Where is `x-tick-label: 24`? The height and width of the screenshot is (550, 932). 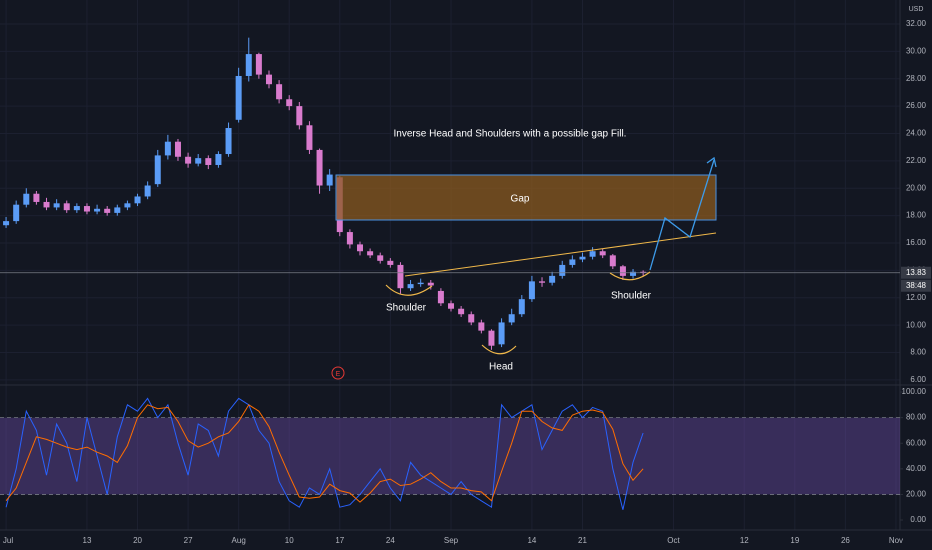
x-tick-label: 24 is located at coordinates (390, 540).